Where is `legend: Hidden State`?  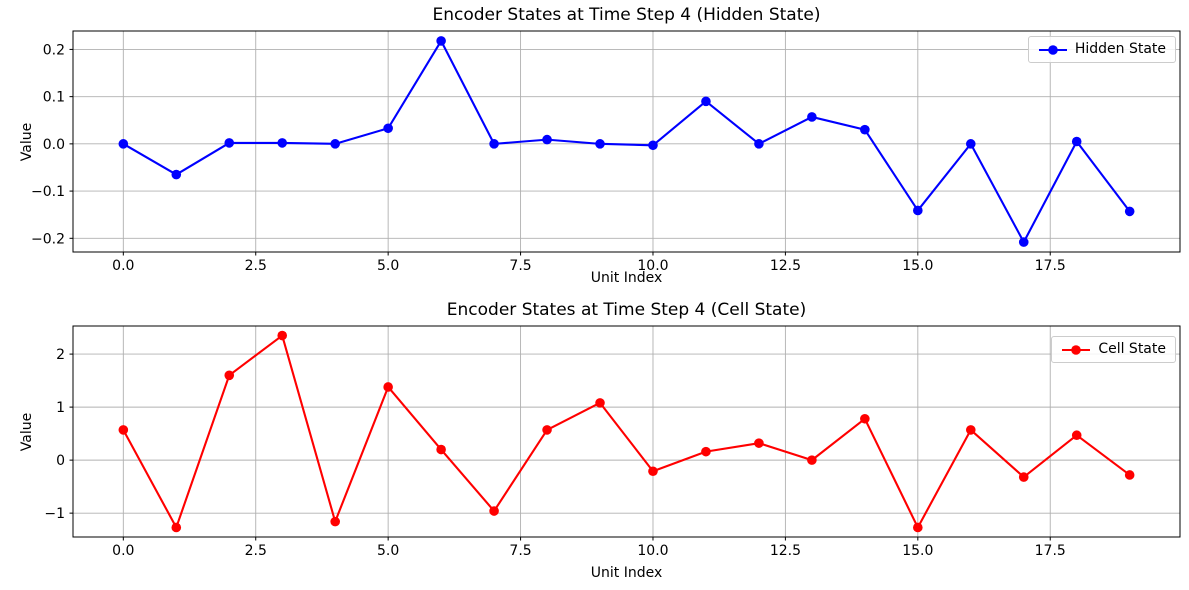 legend: Hidden State is located at coordinates (1101, 49).